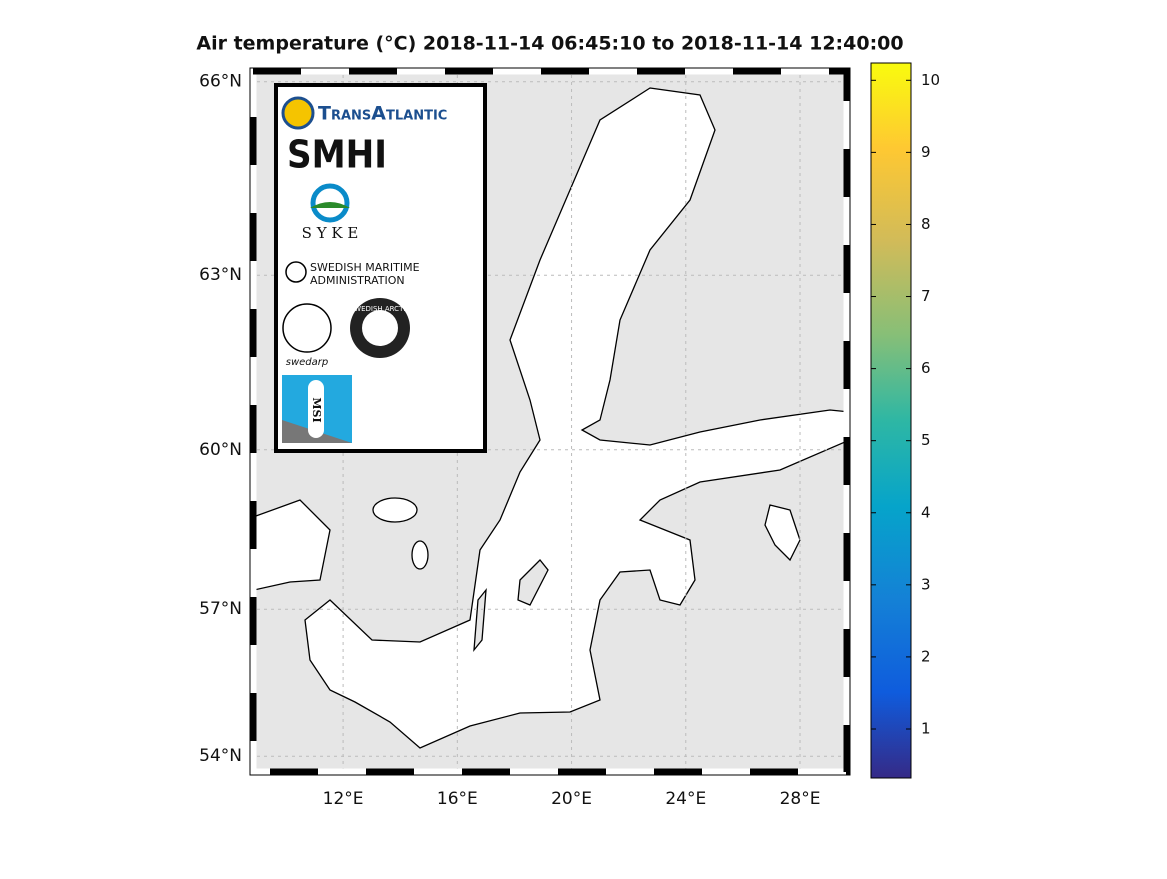 The height and width of the screenshot is (879, 1167). Describe the element at coordinates (926, 224) in the screenshot. I see `colorbar-tick-label: 8` at that location.